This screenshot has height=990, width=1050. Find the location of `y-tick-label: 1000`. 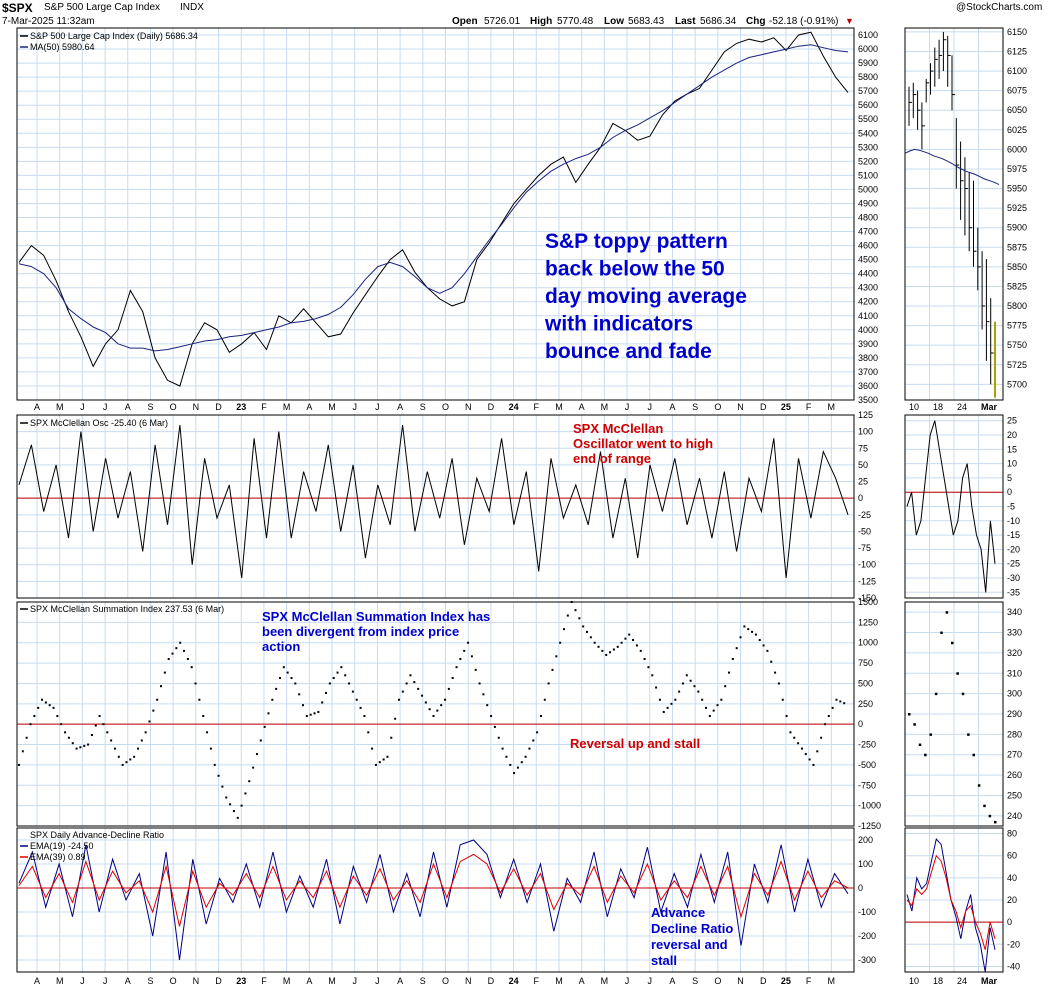

y-tick-label: 1000 is located at coordinates (868, 643).